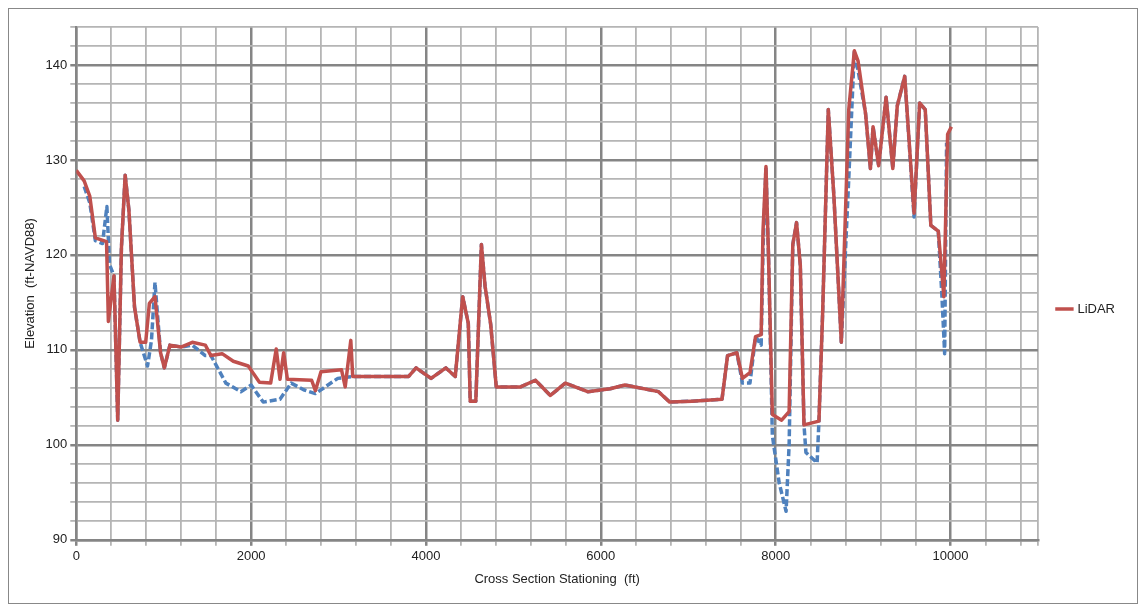  What do you see at coordinates (56, 64) in the screenshot?
I see `y-tick-label: 140` at bounding box center [56, 64].